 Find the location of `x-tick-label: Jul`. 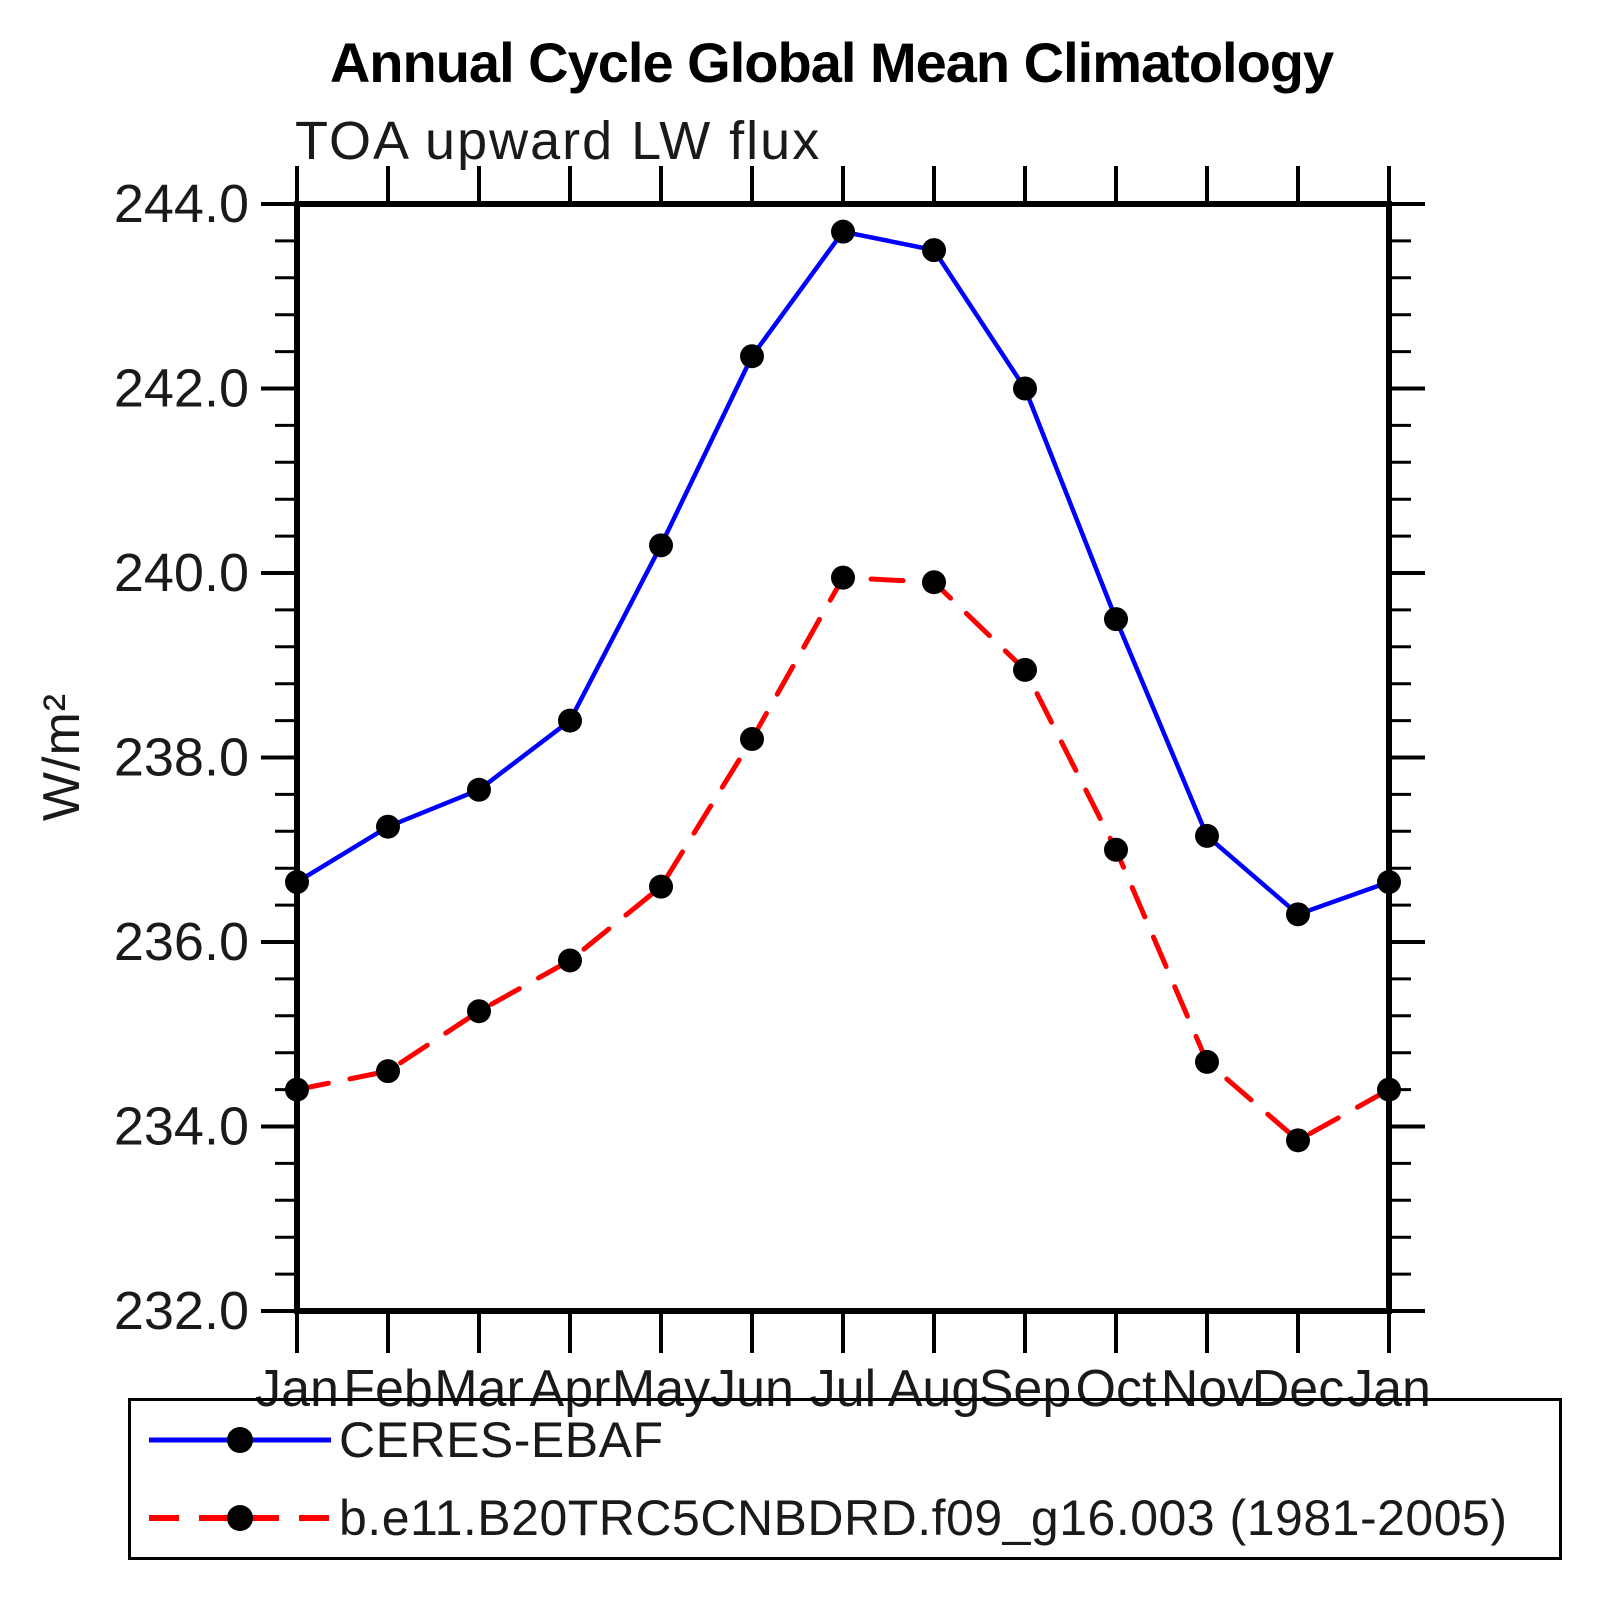

x-tick-label: Jul is located at coordinates (843, 1389).